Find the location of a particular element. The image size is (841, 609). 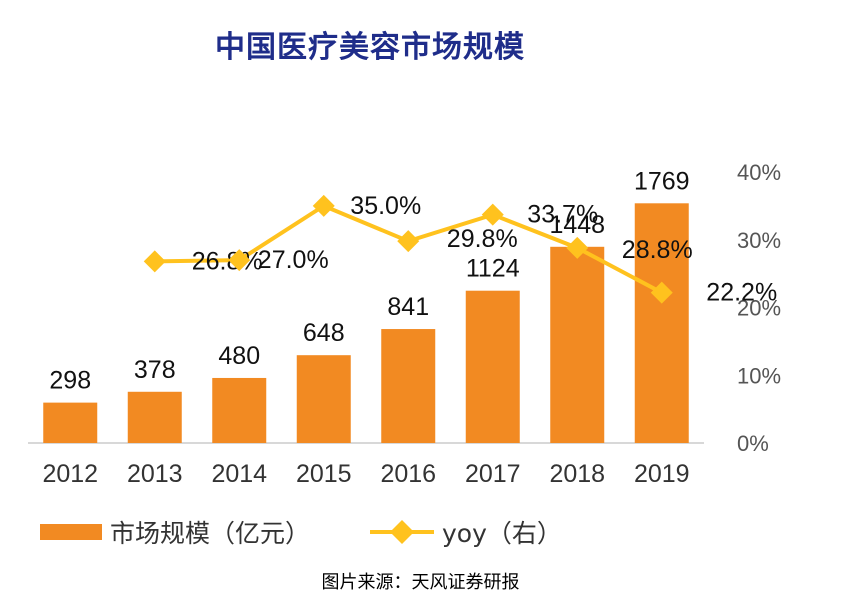

y-right-tick-30%: 30% is located at coordinates (759, 240).